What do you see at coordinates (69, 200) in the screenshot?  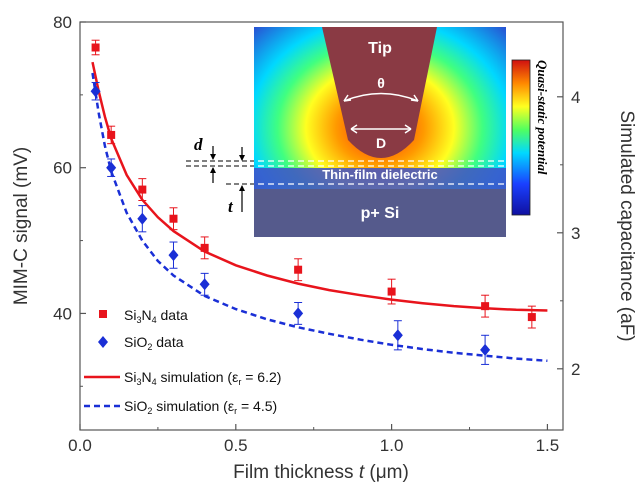 I see `y-left-axis-ticks: 40 60 80` at bounding box center [69, 200].